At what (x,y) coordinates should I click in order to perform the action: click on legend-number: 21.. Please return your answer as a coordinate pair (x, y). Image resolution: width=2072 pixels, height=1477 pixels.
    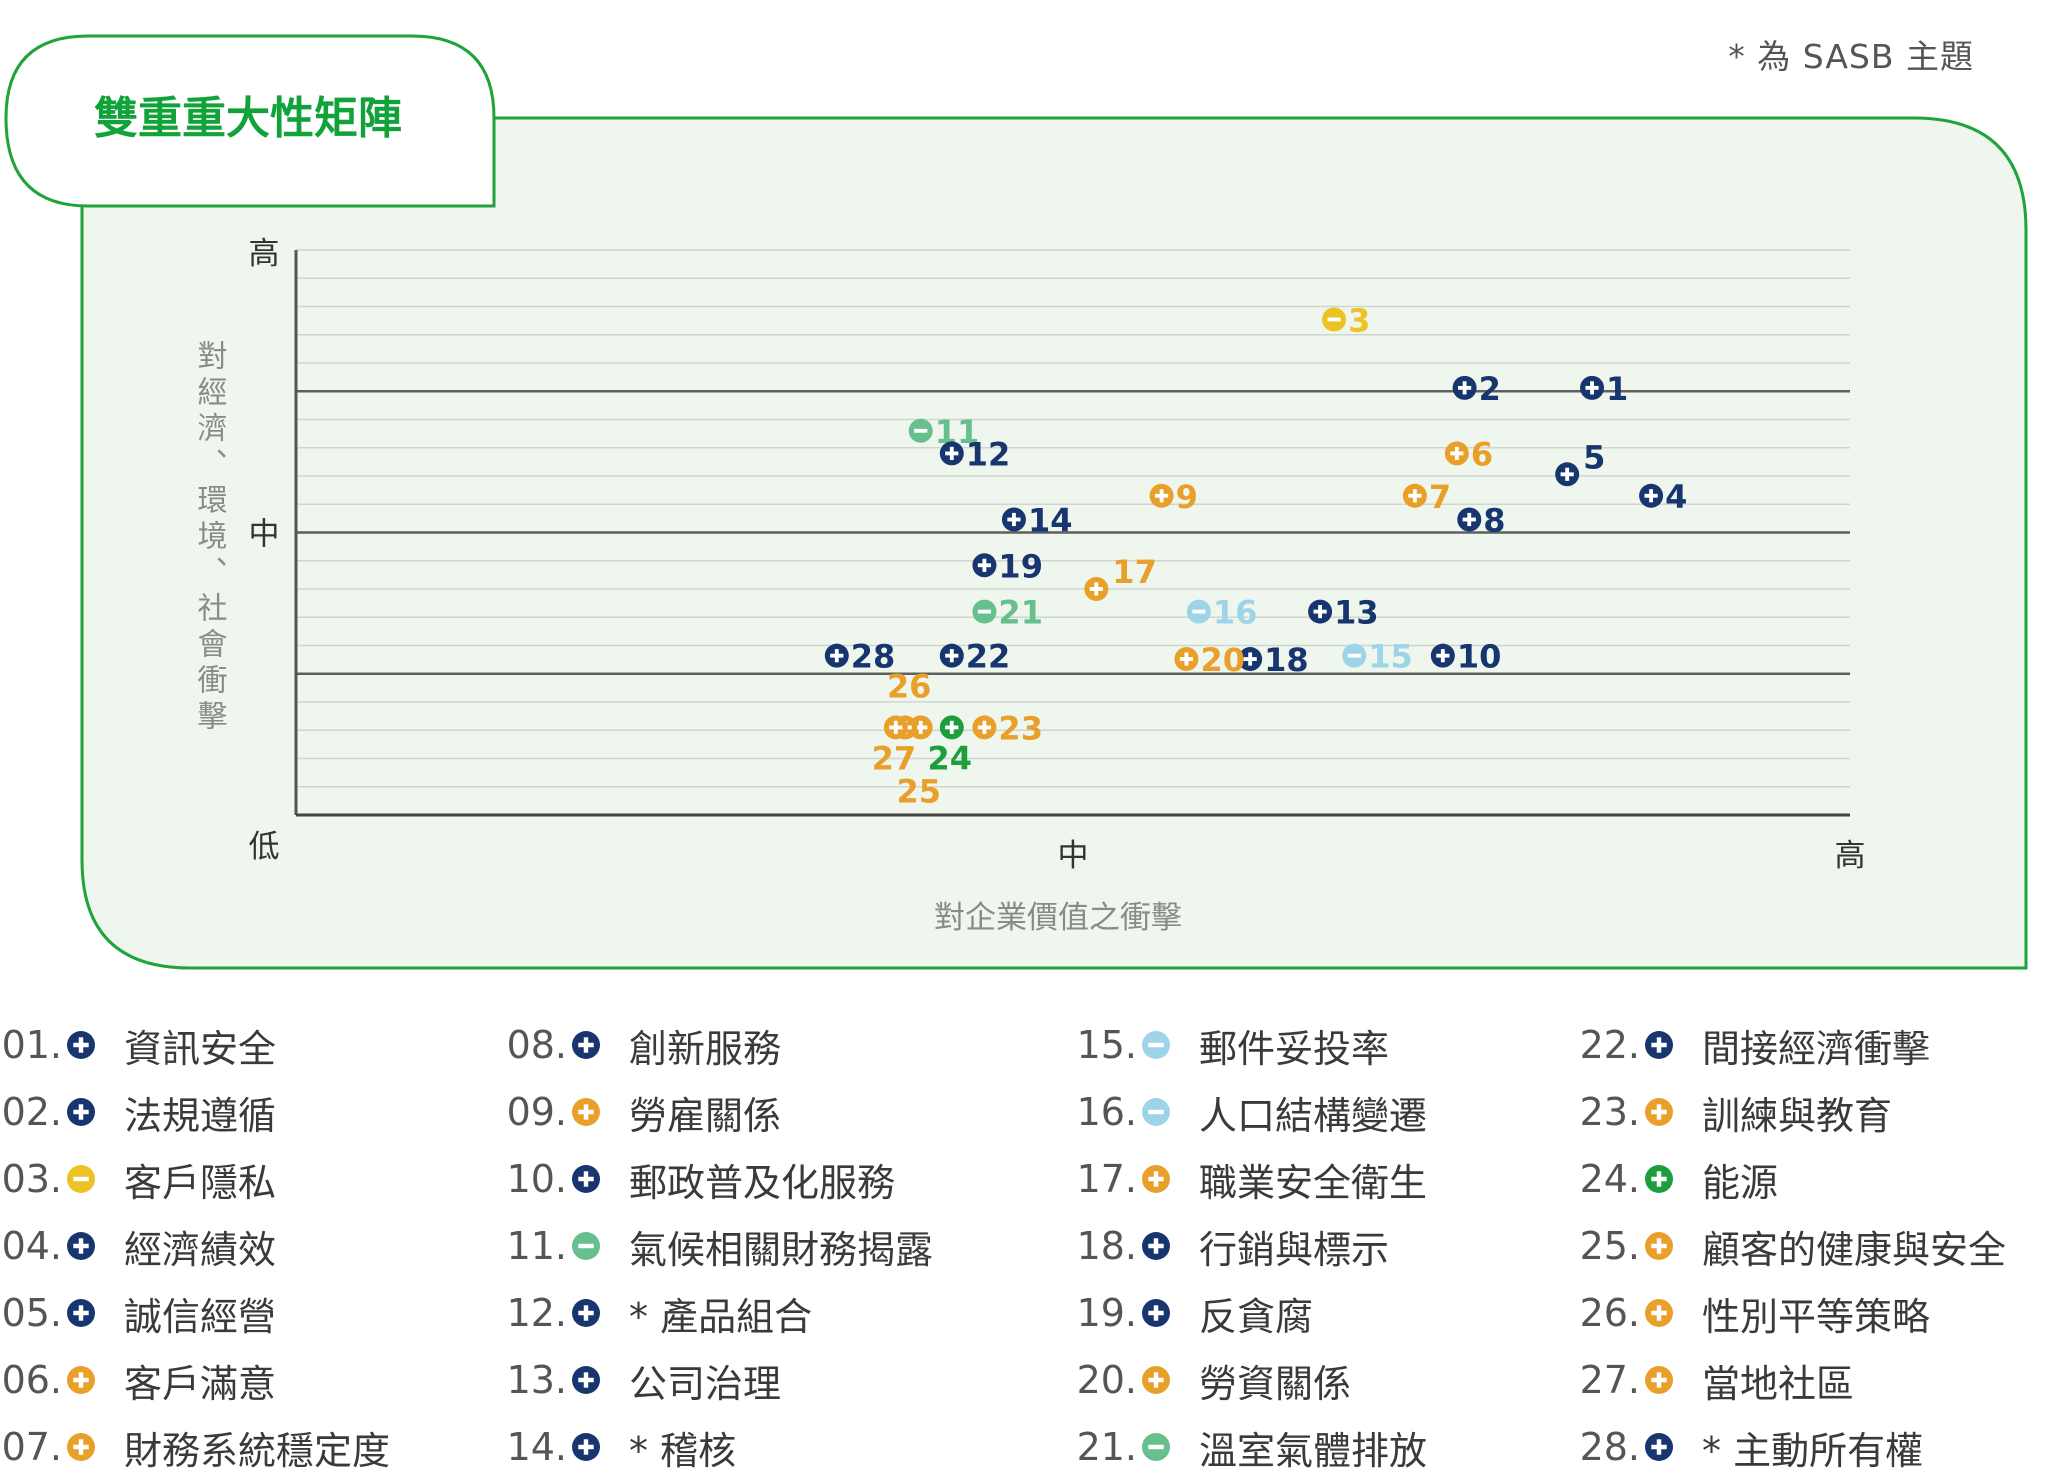
    Looking at the image, I should click on (1106, 1447).